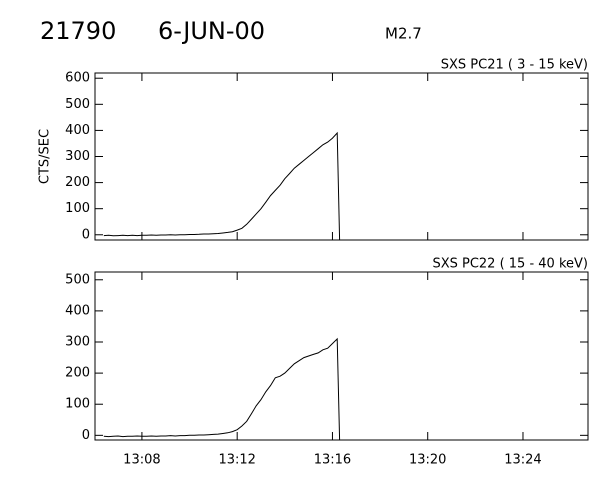  Describe the element at coordinates (141, 460) in the screenshot. I see `x-tick-label: 13:08` at that location.